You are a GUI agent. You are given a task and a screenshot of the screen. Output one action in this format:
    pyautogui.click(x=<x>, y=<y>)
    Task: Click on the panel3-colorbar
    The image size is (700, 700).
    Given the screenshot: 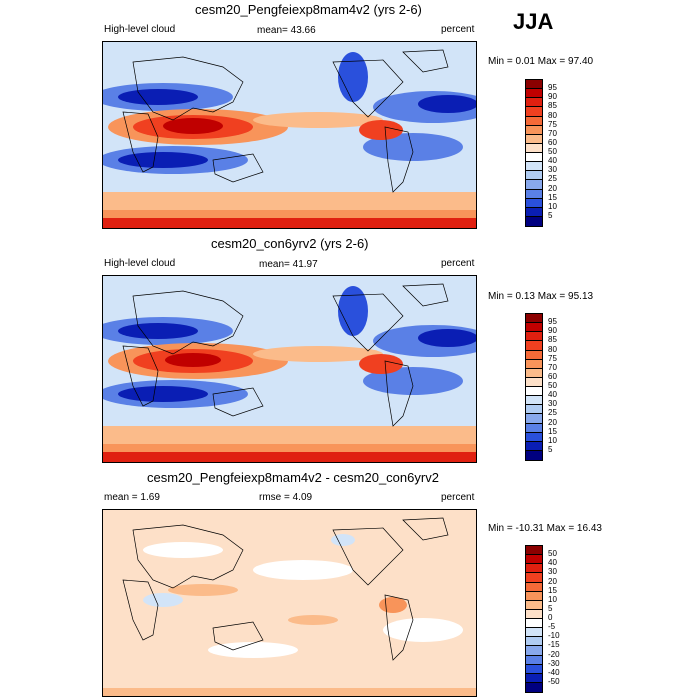 What is the action you would take?
    pyautogui.click(x=534, y=619)
    